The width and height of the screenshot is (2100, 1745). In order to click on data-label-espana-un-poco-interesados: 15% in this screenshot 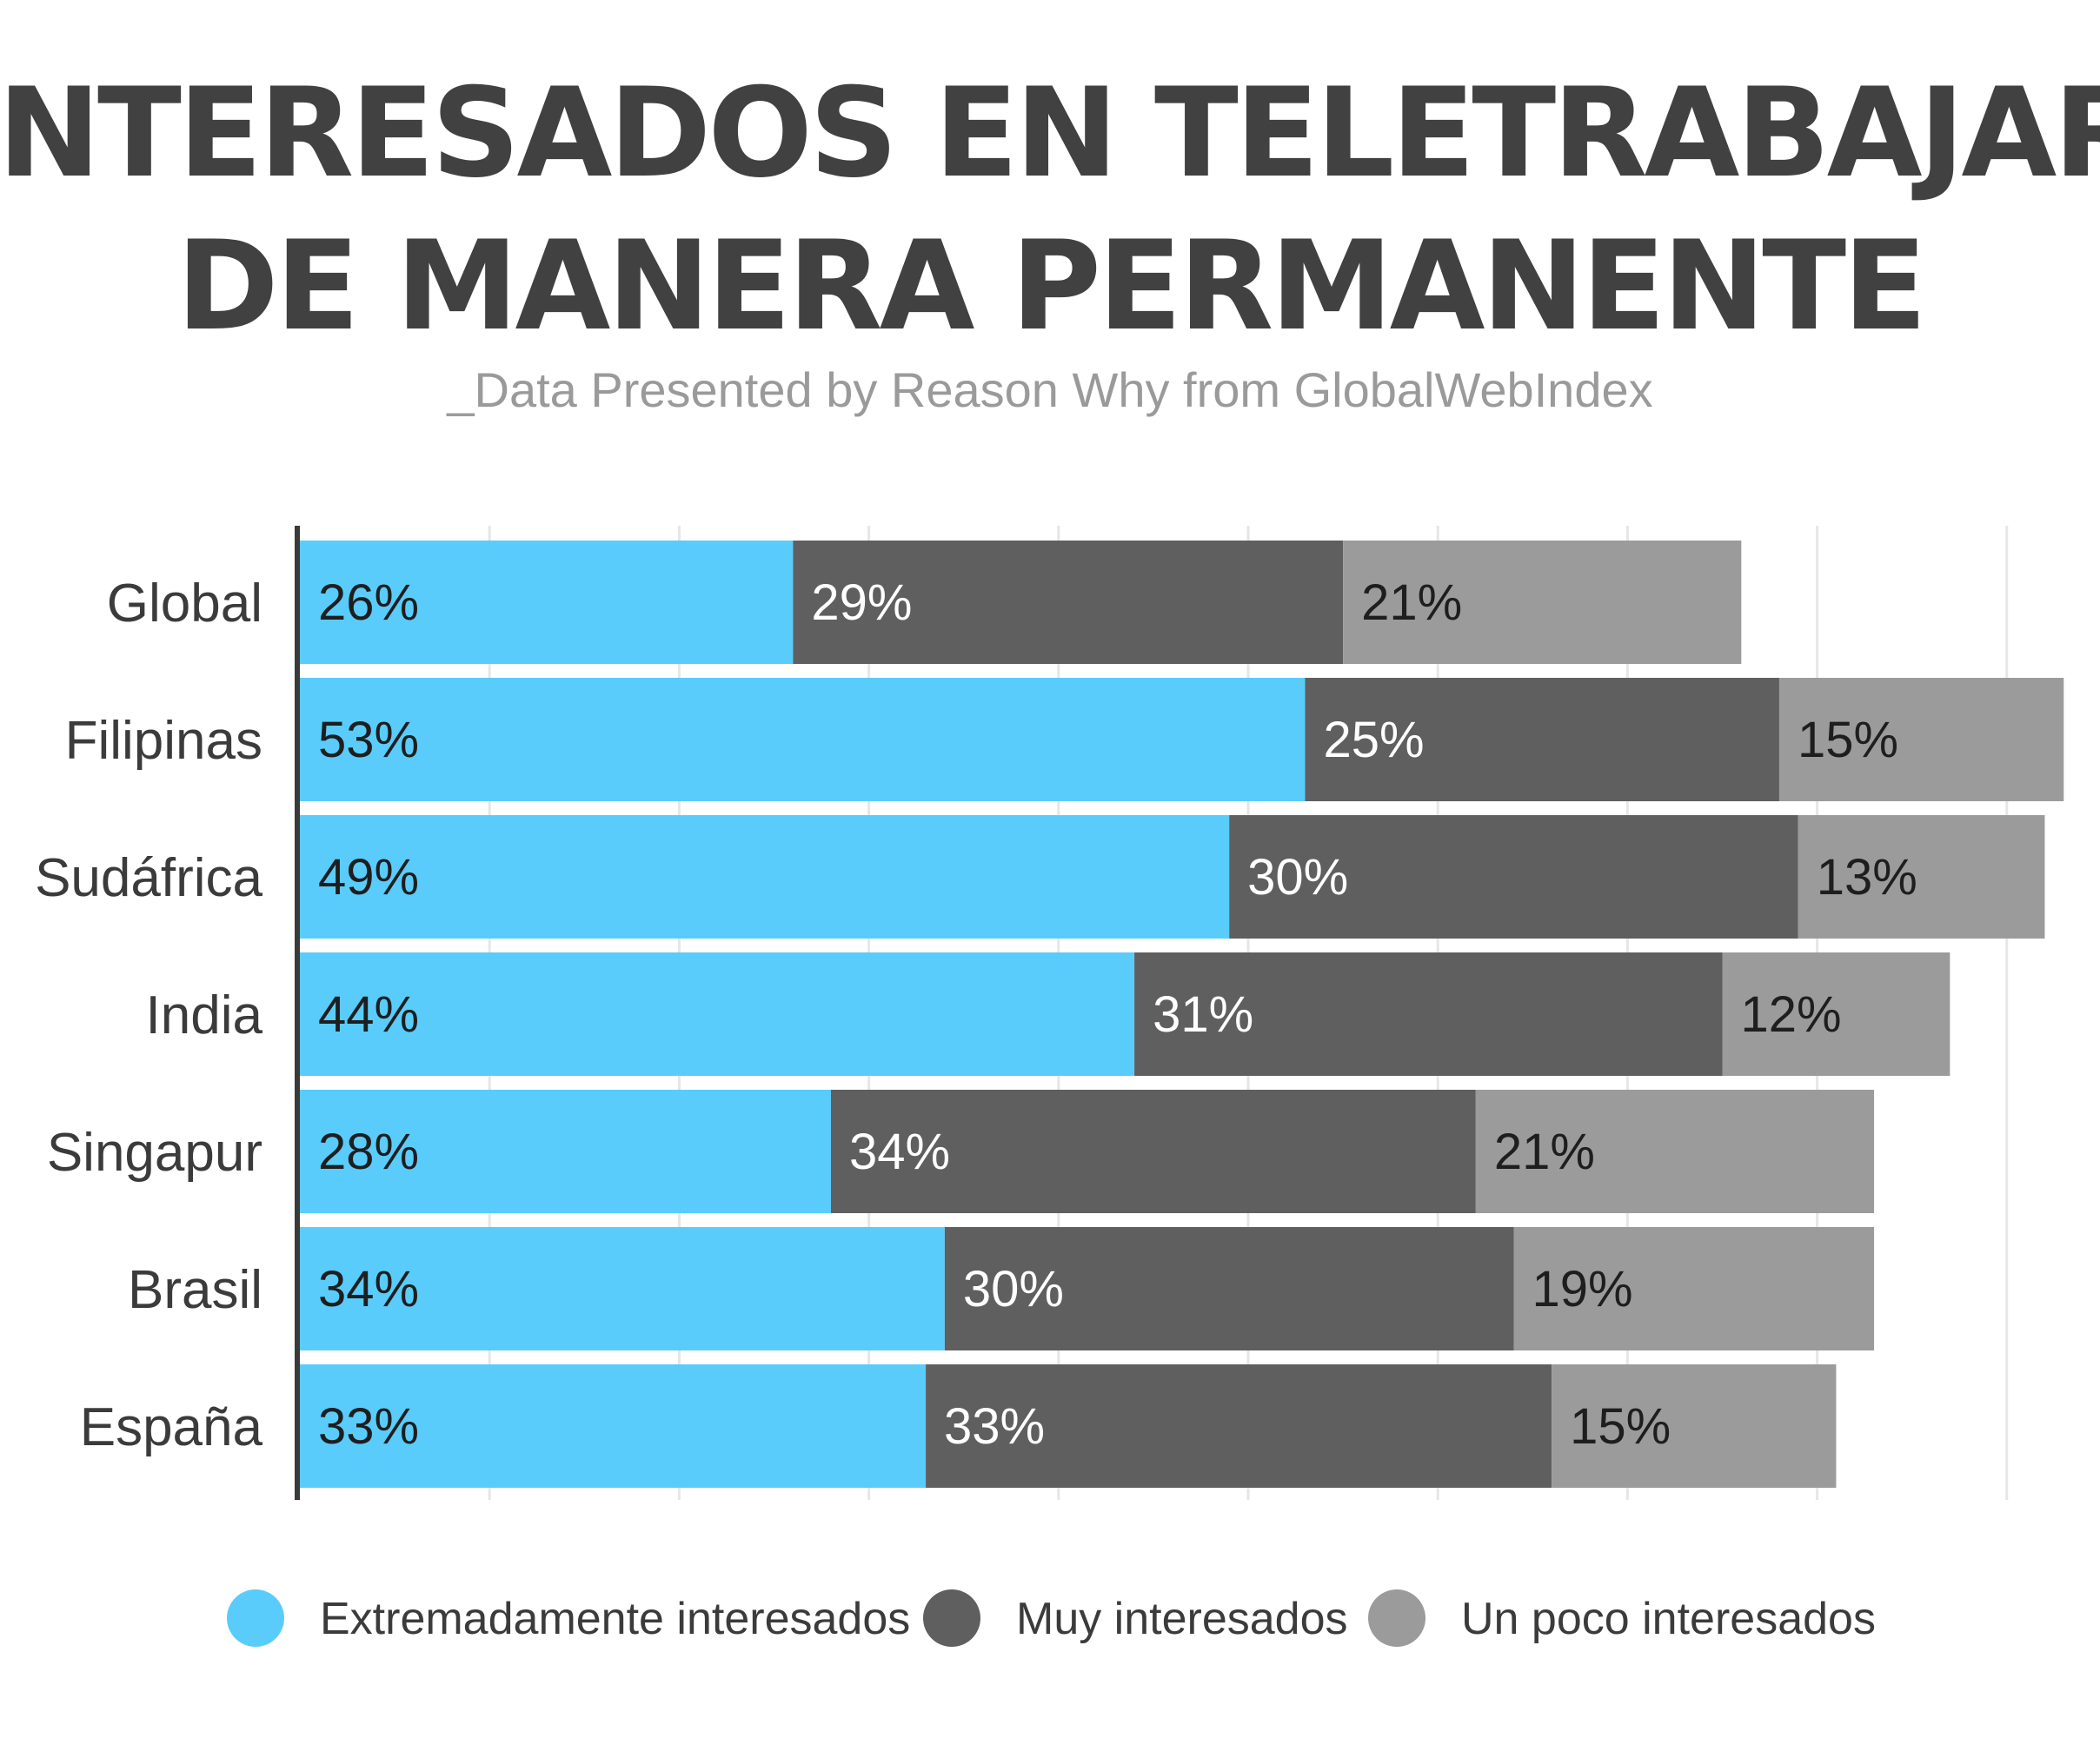, I will do `click(1620, 1426)`.